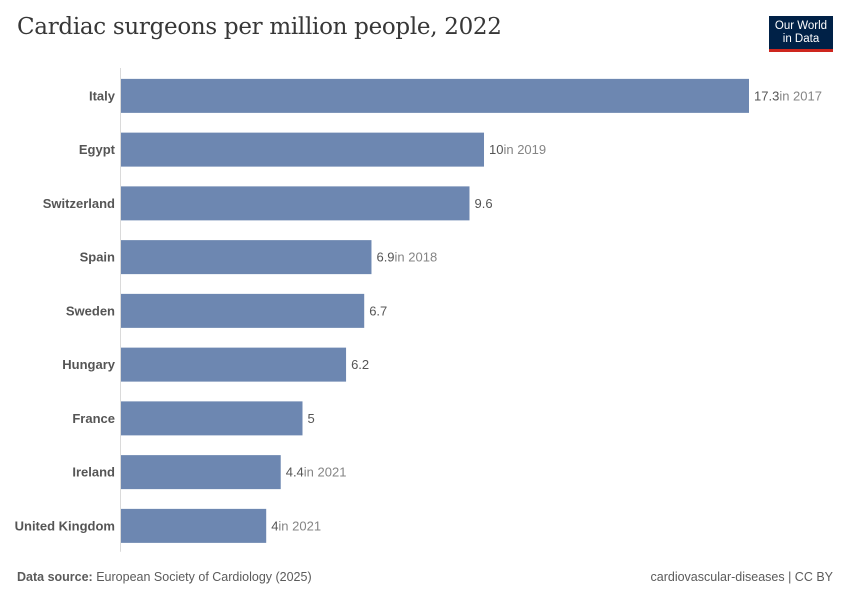 The height and width of the screenshot is (600, 850). Describe the element at coordinates (524, 149) in the screenshot. I see `year-note: in 2019` at that location.